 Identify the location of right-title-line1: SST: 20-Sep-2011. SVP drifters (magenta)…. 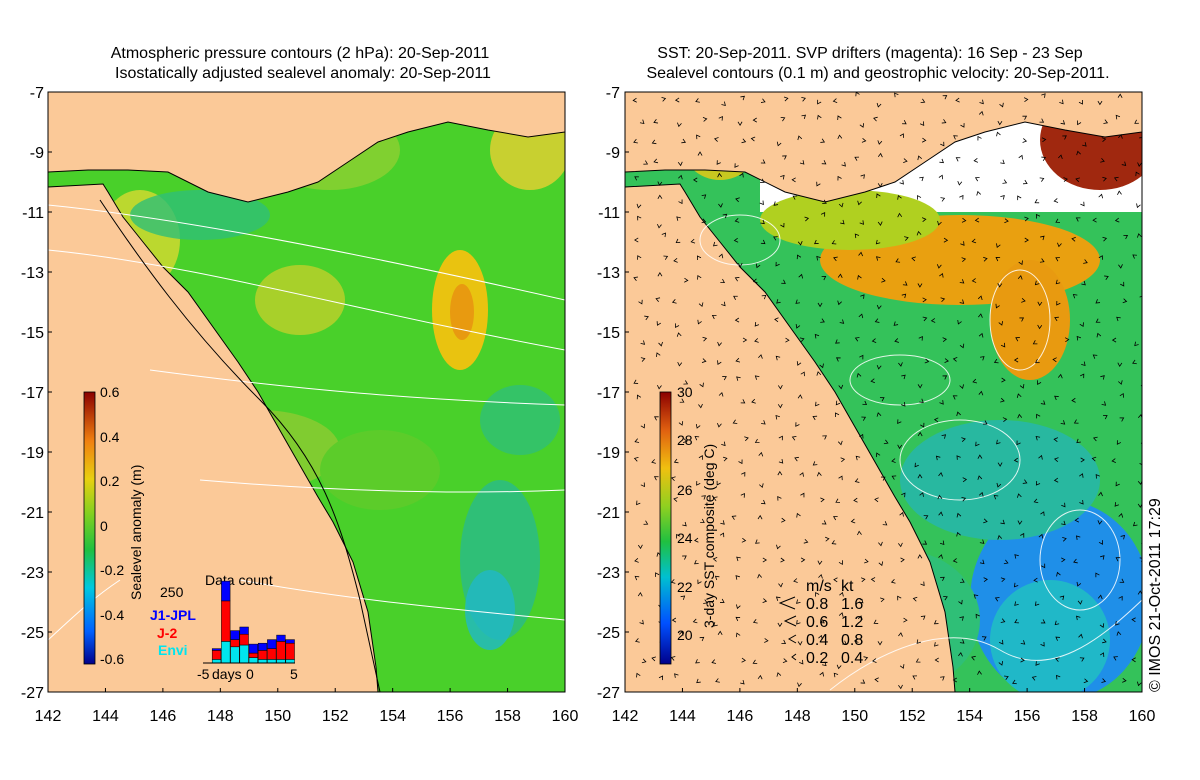
(870, 53).